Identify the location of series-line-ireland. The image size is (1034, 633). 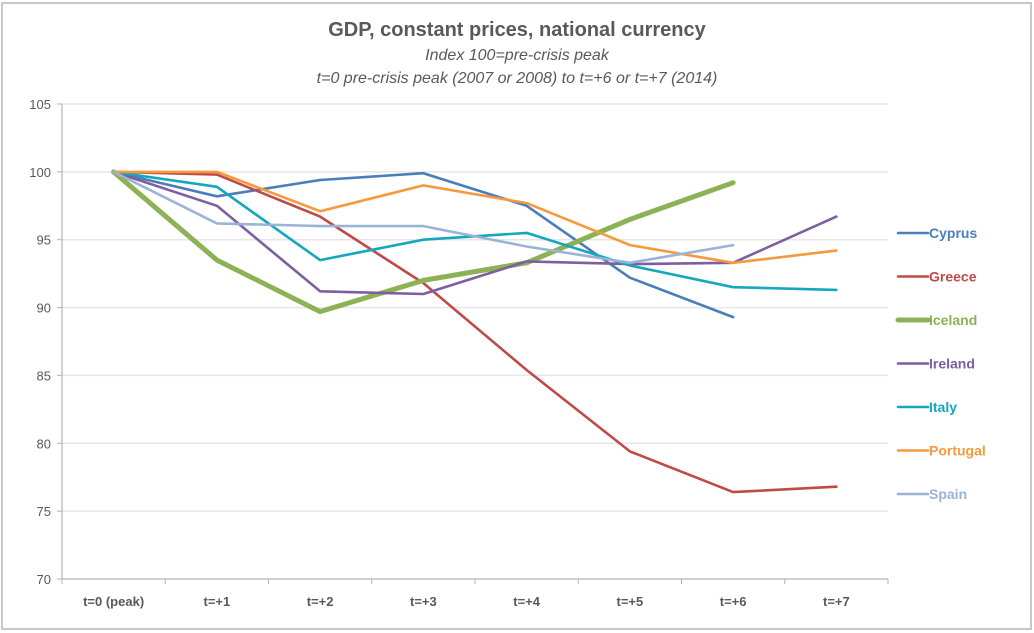
(475, 233).